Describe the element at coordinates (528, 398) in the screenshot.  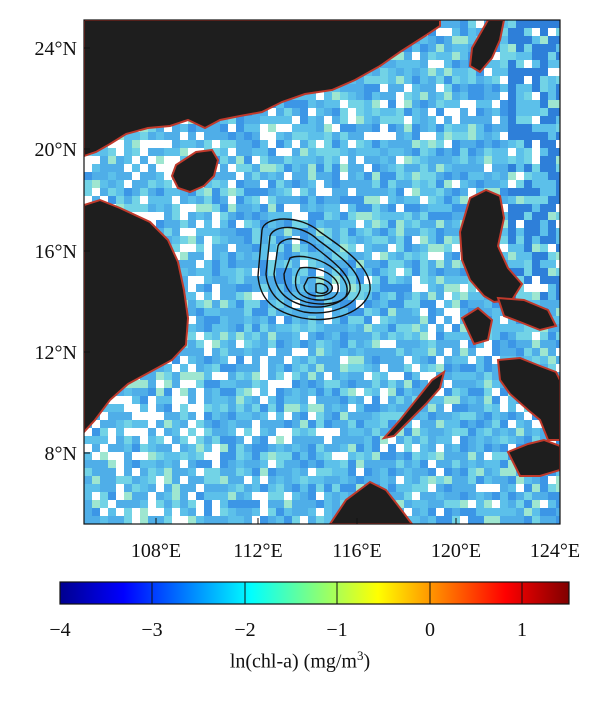
I see `mindanao-island` at that location.